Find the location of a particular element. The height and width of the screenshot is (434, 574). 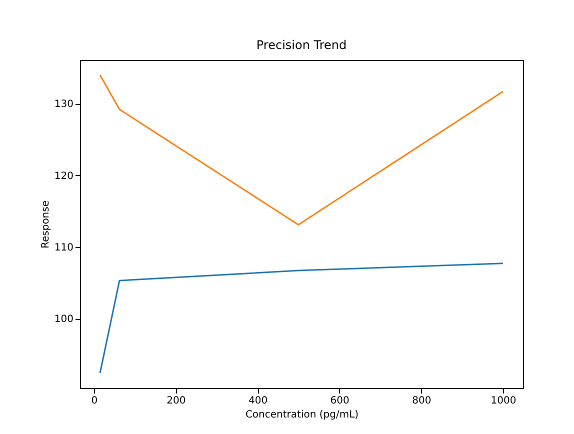

x-tick-label: 400 is located at coordinates (258, 401).